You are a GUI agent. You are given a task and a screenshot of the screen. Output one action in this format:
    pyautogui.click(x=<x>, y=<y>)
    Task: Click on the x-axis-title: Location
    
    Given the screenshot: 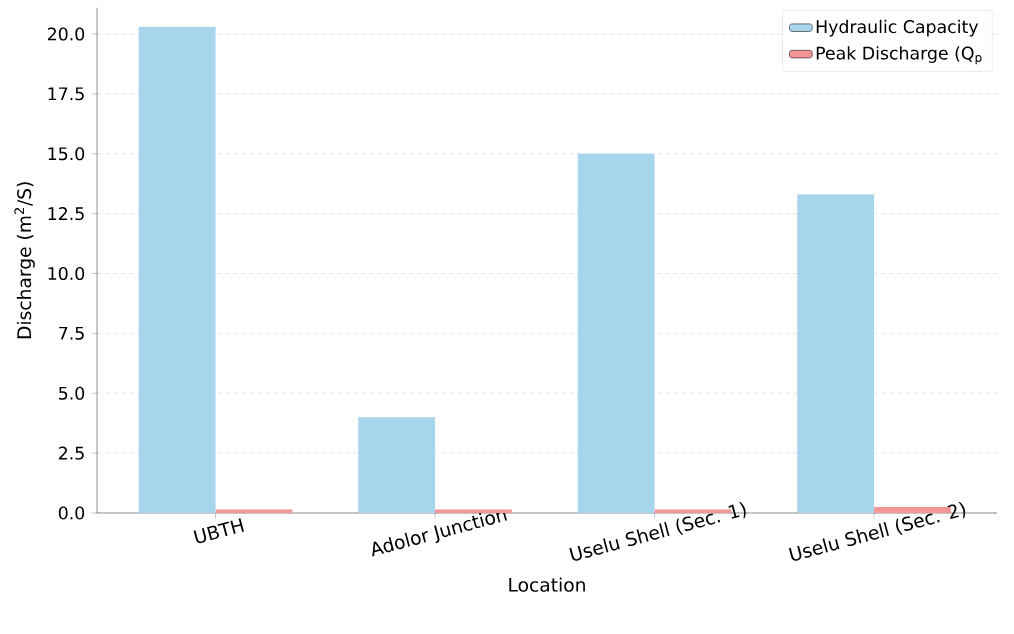 What is the action you would take?
    pyautogui.click(x=547, y=584)
    